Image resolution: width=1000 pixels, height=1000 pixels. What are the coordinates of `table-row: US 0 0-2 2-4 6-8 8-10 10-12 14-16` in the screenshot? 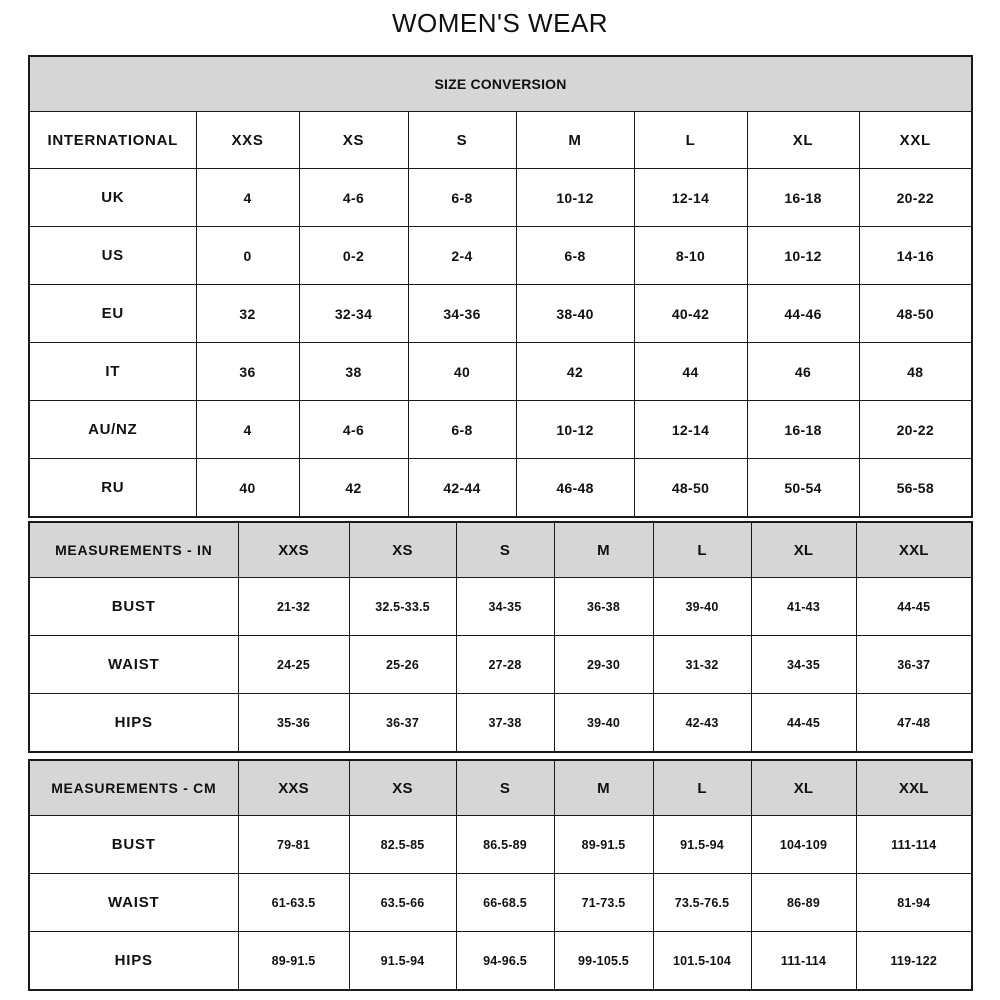 It's located at (500, 255).